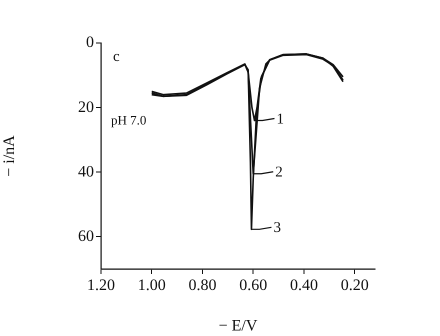 The width and height of the screenshot is (440, 336). Describe the element at coordinates (101, 285) in the screenshot. I see `x-tick-label: 1.20` at that location.